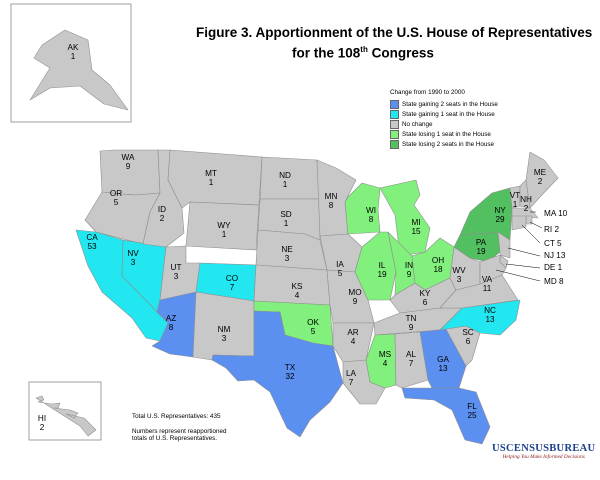 This screenshot has height=480, width=600. What do you see at coordinates (500, 215) in the screenshot?
I see `state-label-ny: NY 29` at bounding box center [500, 215].